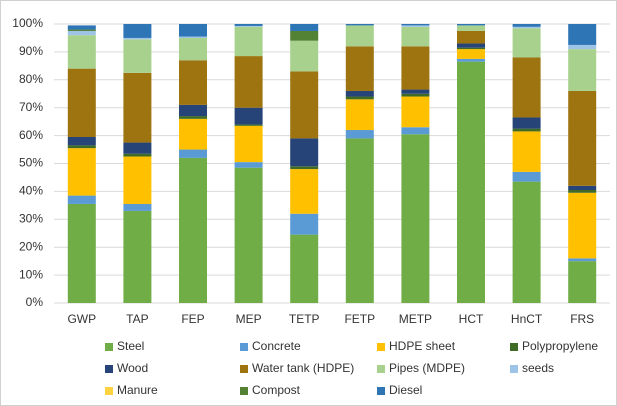  Describe the element at coordinates (31, 79) in the screenshot. I see `y-tick-label: 80%` at that location.